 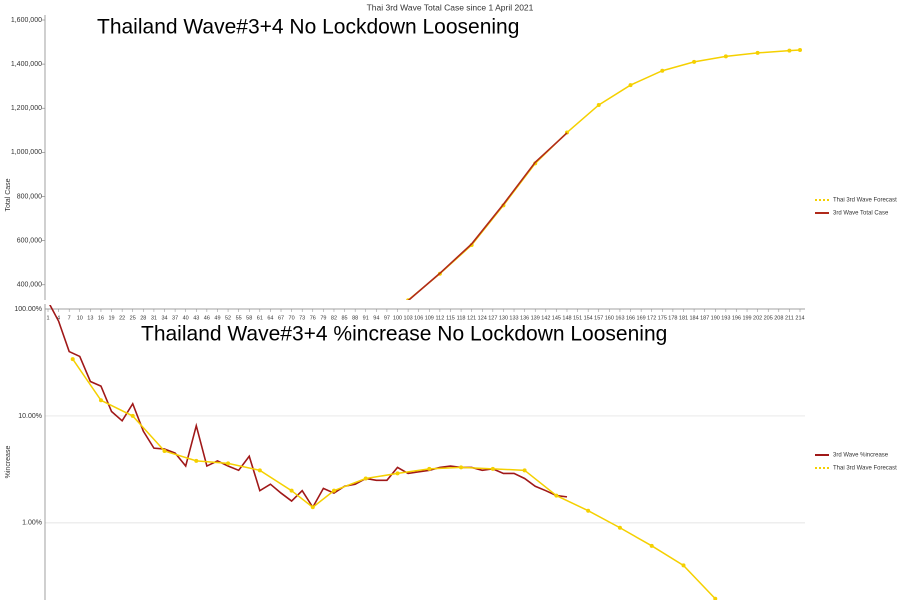 I want to click on x-tick-label: 67, so click(x=281, y=318).